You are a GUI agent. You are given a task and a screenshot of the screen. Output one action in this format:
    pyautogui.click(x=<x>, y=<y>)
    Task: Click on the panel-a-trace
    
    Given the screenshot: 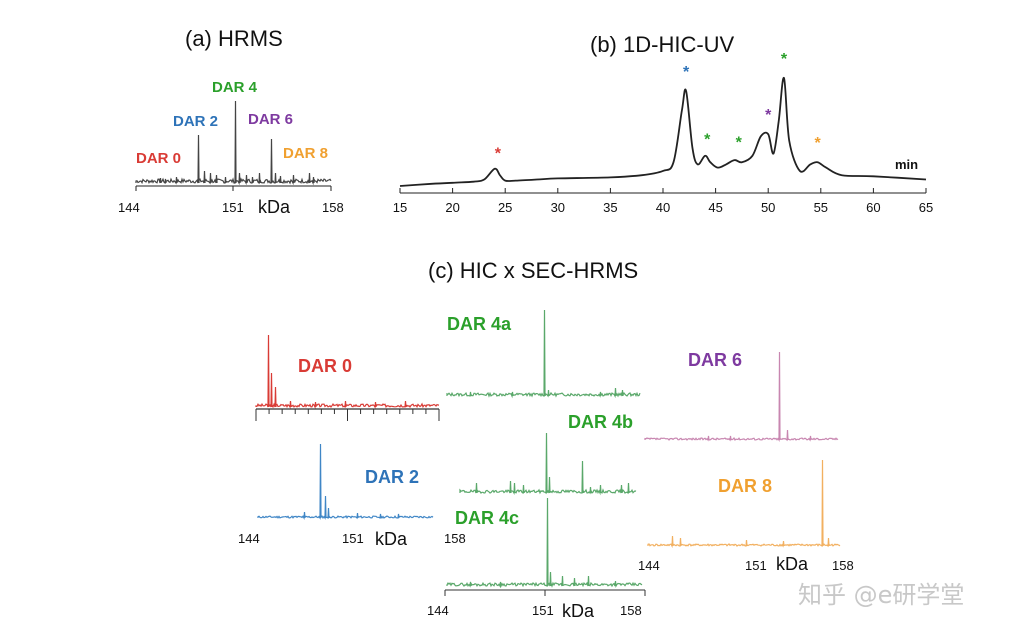 What is the action you would take?
    pyautogui.click(x=233, y=143)
    